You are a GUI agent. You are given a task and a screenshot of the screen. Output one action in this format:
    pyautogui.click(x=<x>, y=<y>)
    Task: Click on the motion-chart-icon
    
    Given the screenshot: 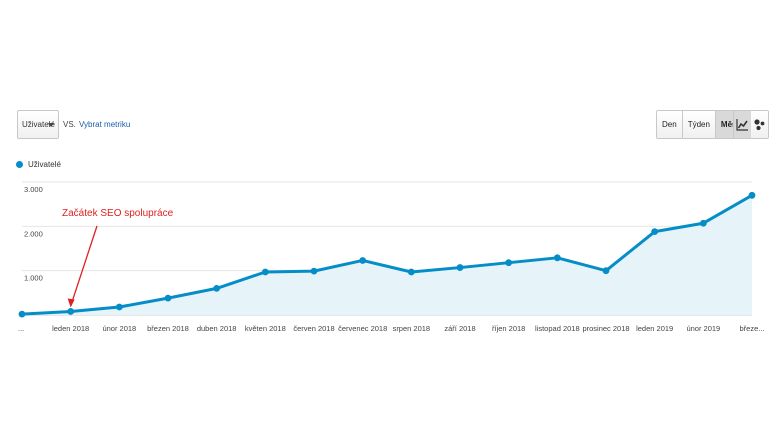 What is the action you would take?
    pyautogui.click(x=759, y=125)
    